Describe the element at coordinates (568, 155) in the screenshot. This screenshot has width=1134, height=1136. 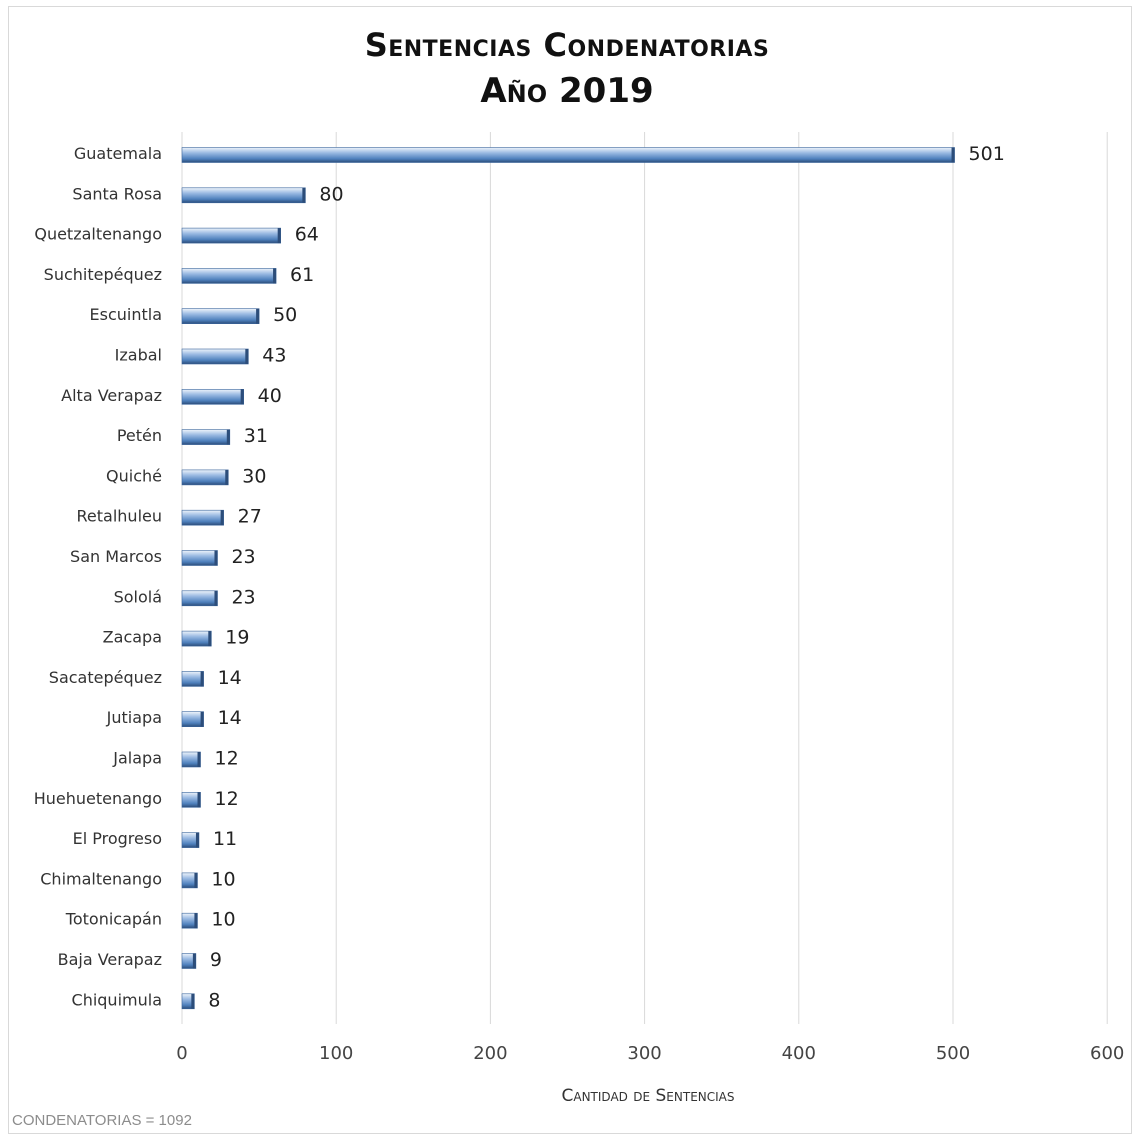
I see `bar-Guatemala` at that location.